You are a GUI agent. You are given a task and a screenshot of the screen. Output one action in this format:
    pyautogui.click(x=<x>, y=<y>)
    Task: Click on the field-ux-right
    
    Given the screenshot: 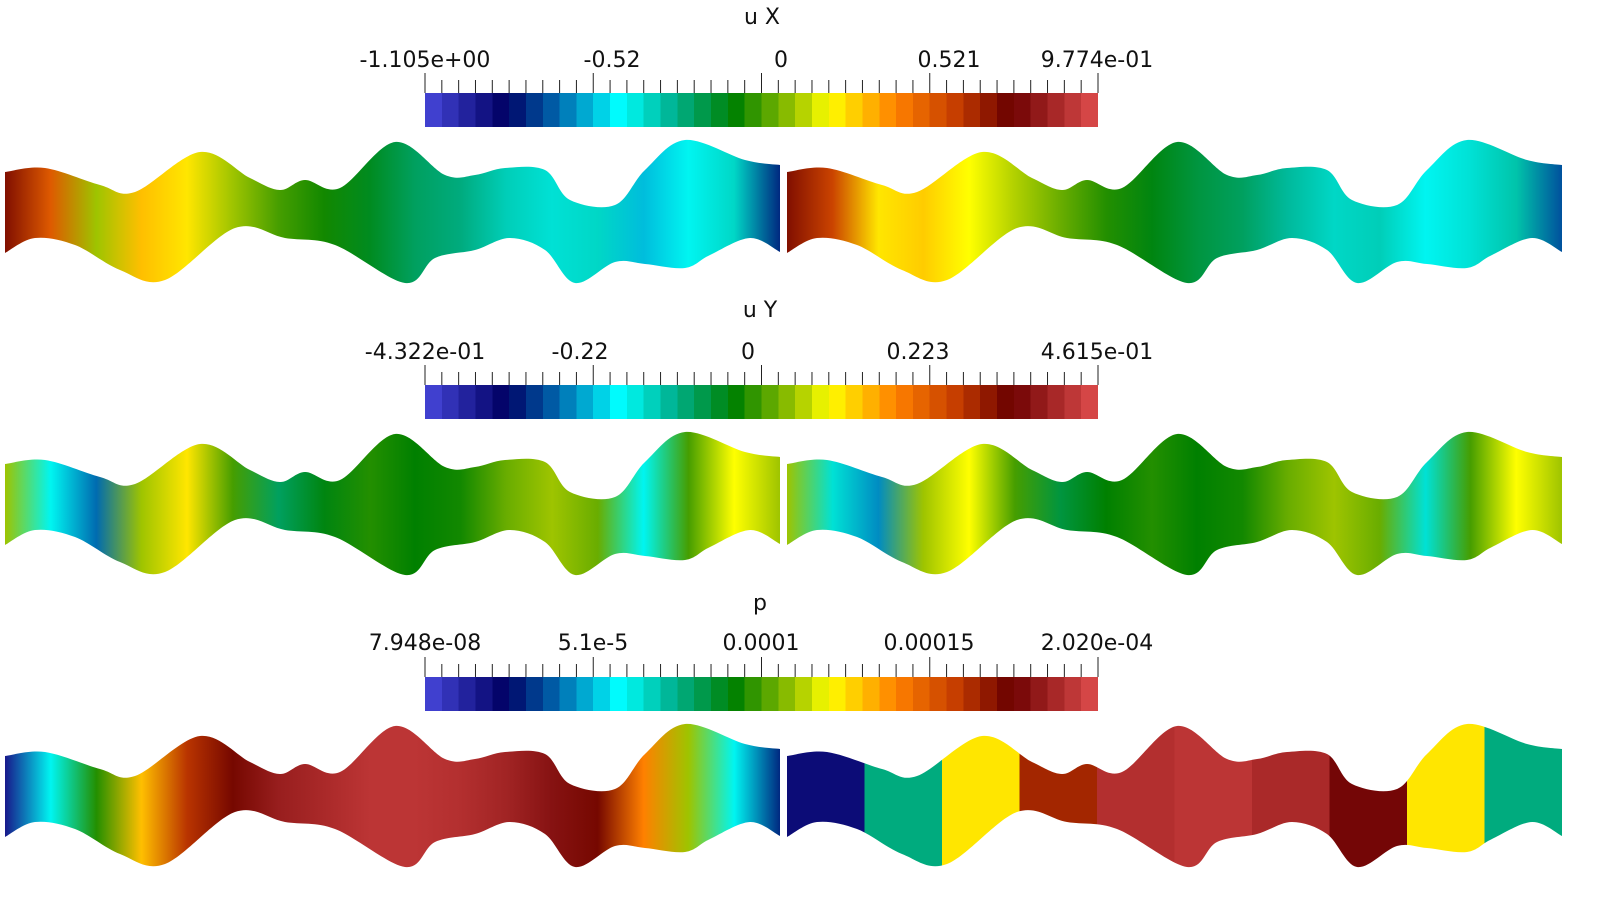 What is the action you would take?
    pyautogui.click(x=1174, y=211)
    